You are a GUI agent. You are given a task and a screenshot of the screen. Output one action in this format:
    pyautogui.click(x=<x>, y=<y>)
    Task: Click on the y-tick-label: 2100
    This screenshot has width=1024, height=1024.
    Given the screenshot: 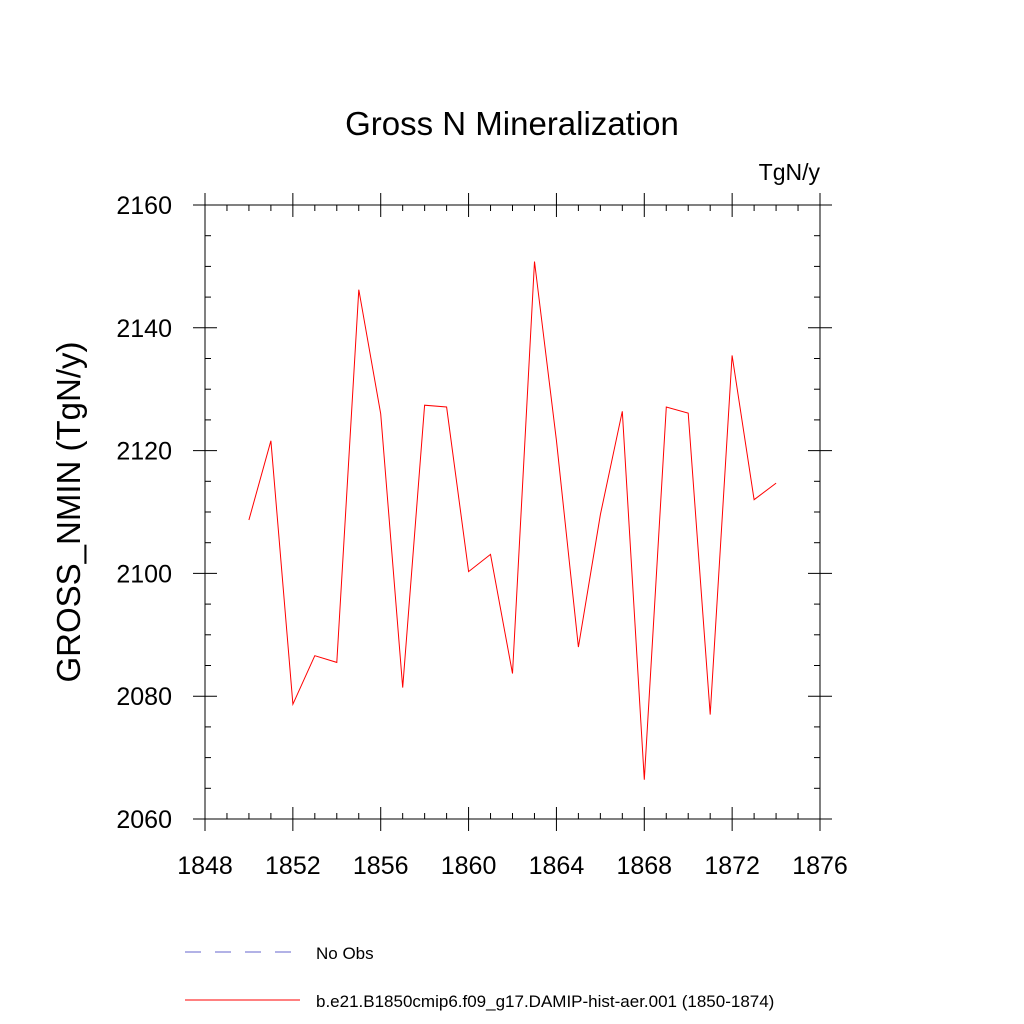 What is the action you would take?
    pyautogui.click(x=144, y=574)
    